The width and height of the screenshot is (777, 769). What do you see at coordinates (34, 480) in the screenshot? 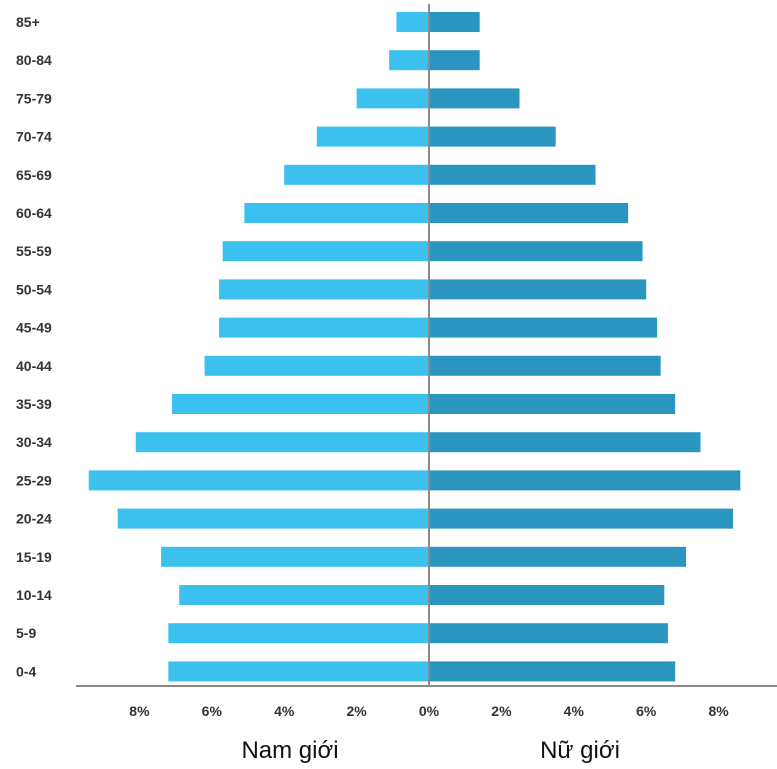
I see `age-label-25-29: 25-29` at bounding box center [34, 480].